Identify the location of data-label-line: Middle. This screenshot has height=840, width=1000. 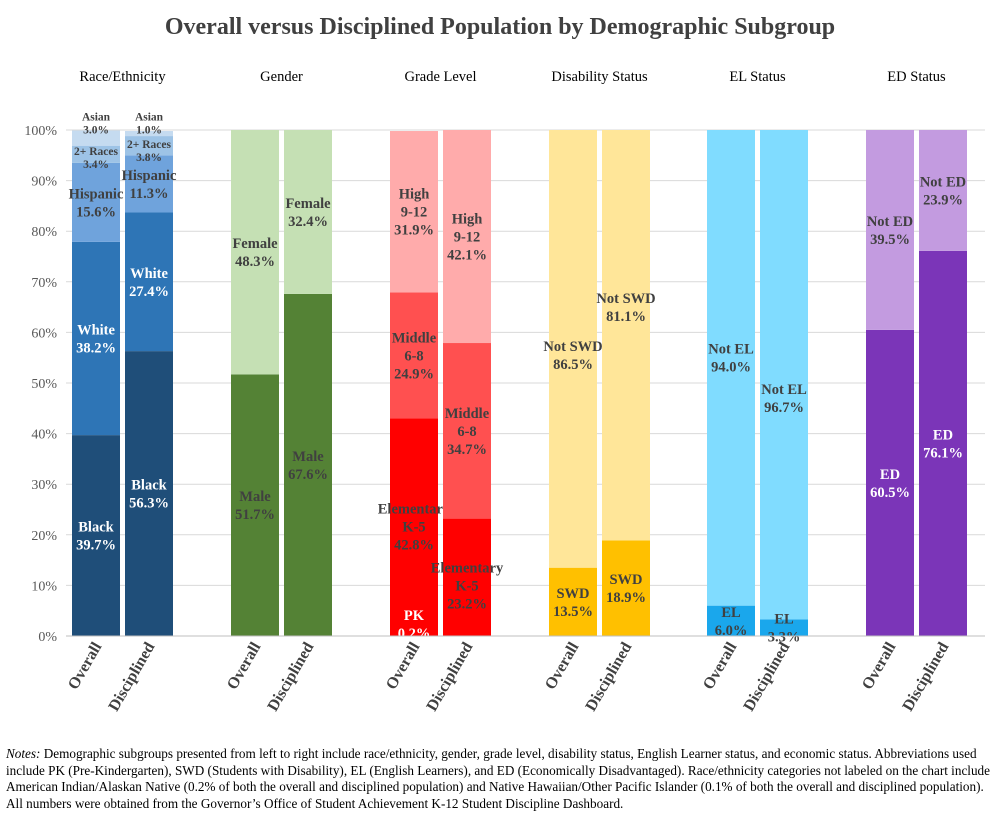
(414, 338).